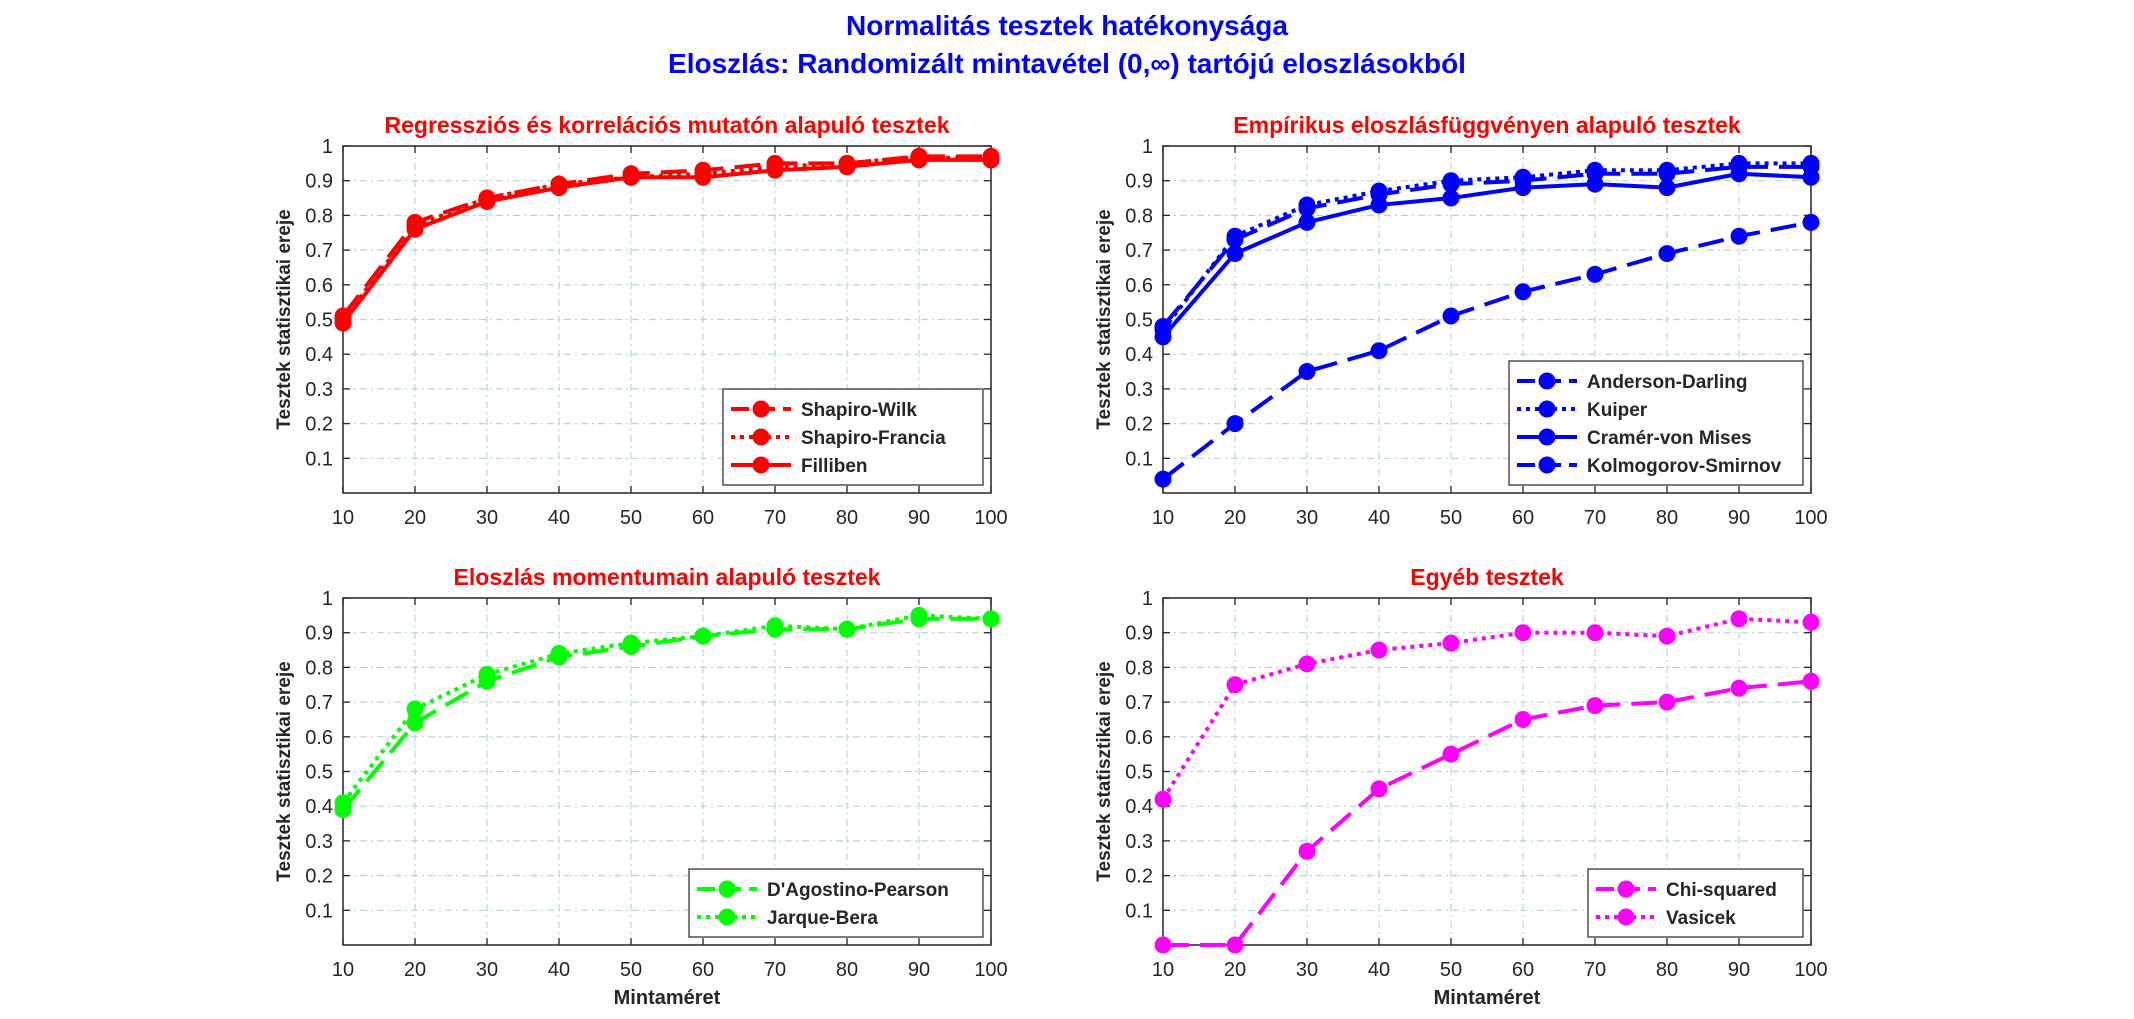 This screenshot has height=1019, width=2134. What do you see at coordinates (1667, 382) in the screenshot?
I see `legend-label: Anderson-Darling` at bounding box center [1667, 382].